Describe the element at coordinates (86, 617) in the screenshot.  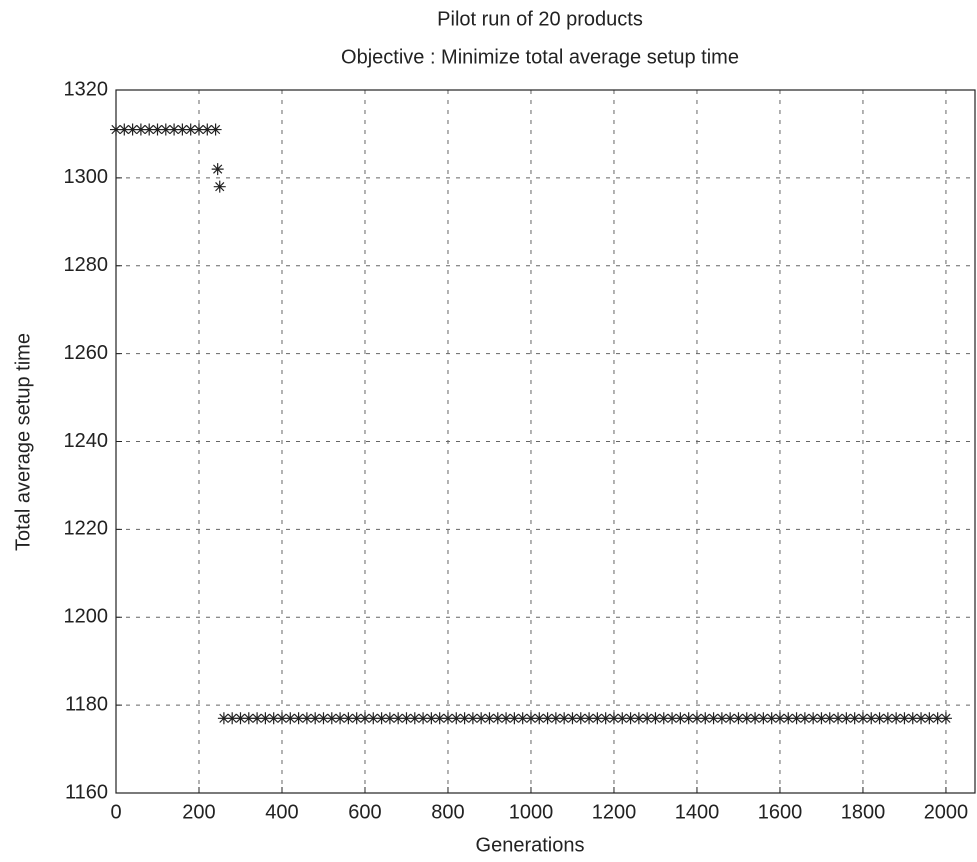
I see `y-tick-label: 1200` at that location.